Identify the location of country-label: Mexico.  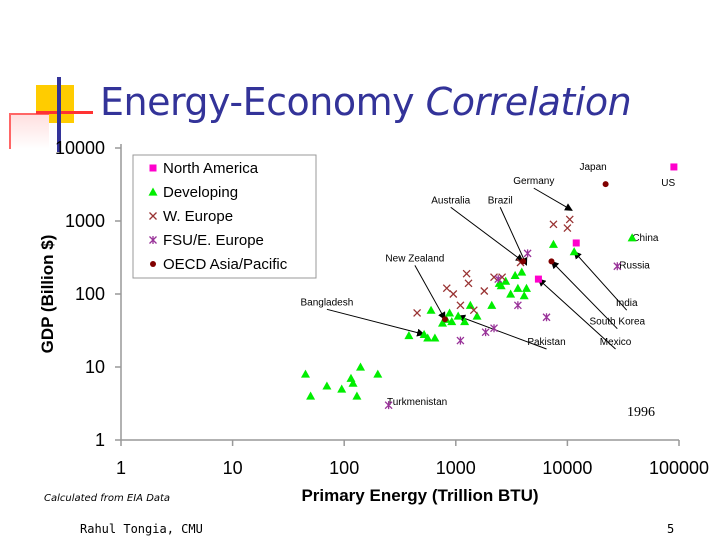
(616, 342).